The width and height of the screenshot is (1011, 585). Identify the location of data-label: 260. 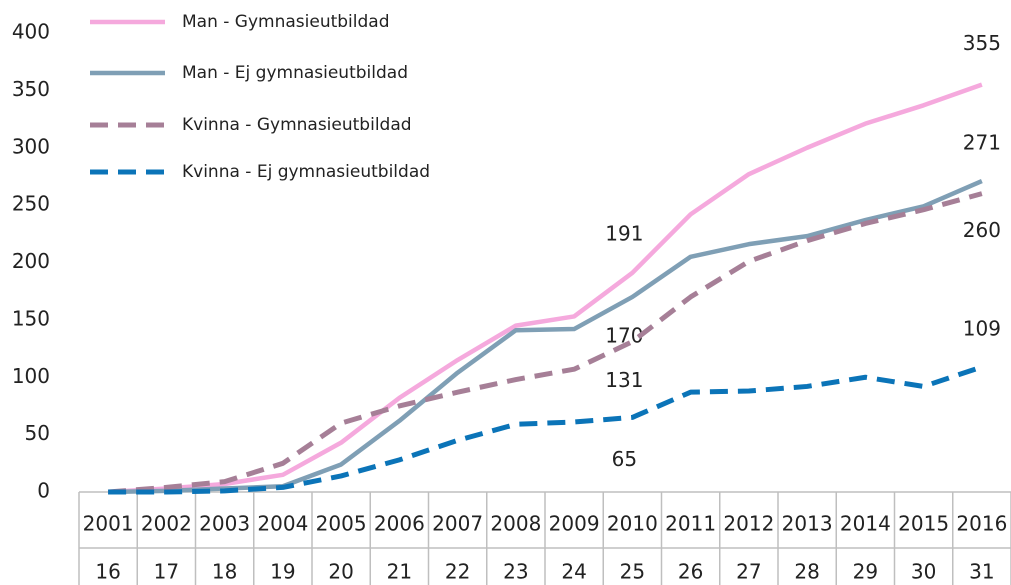
(982, 230).